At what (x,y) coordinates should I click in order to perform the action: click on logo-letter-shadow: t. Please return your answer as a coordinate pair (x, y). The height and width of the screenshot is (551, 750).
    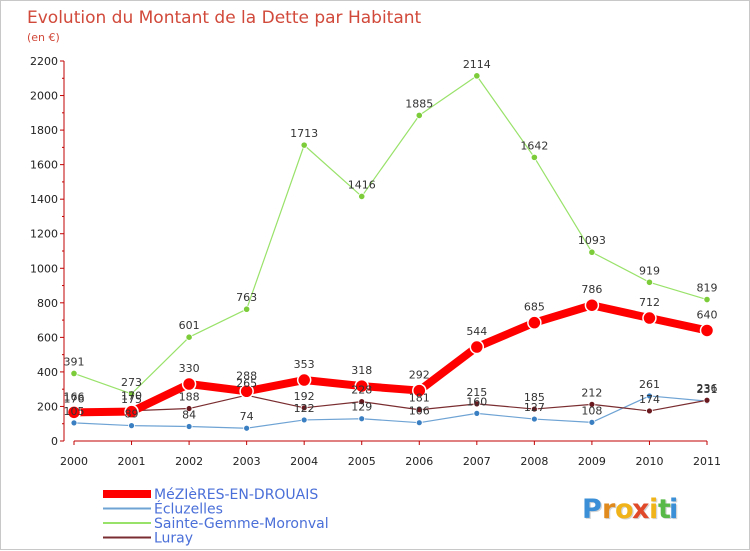
    Looking at the image, I should click on (665, 510).